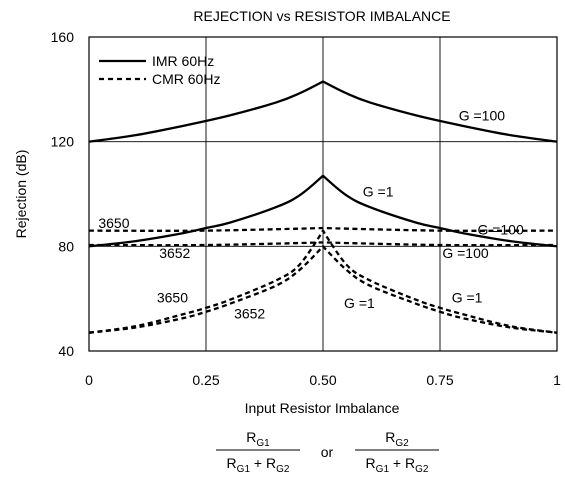 Image resolution: width=565 pixels, height=479 pixels. I want to click on curve-annotation-4: 3652, so click(174, 253).